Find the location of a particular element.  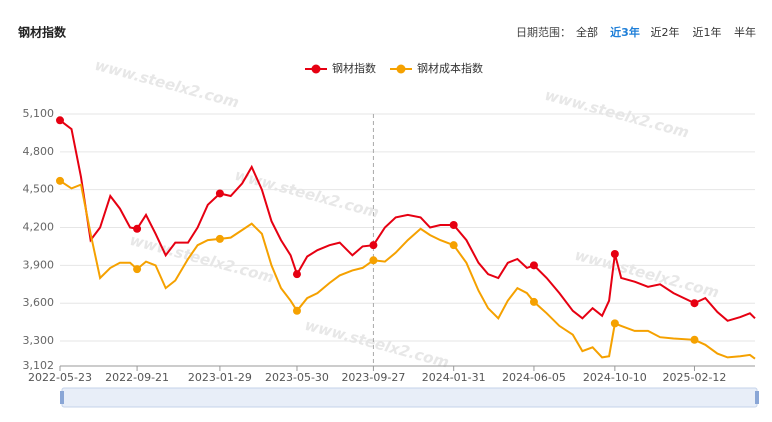

y-tick-label: 3,300 is located at coordinates (39, 340).